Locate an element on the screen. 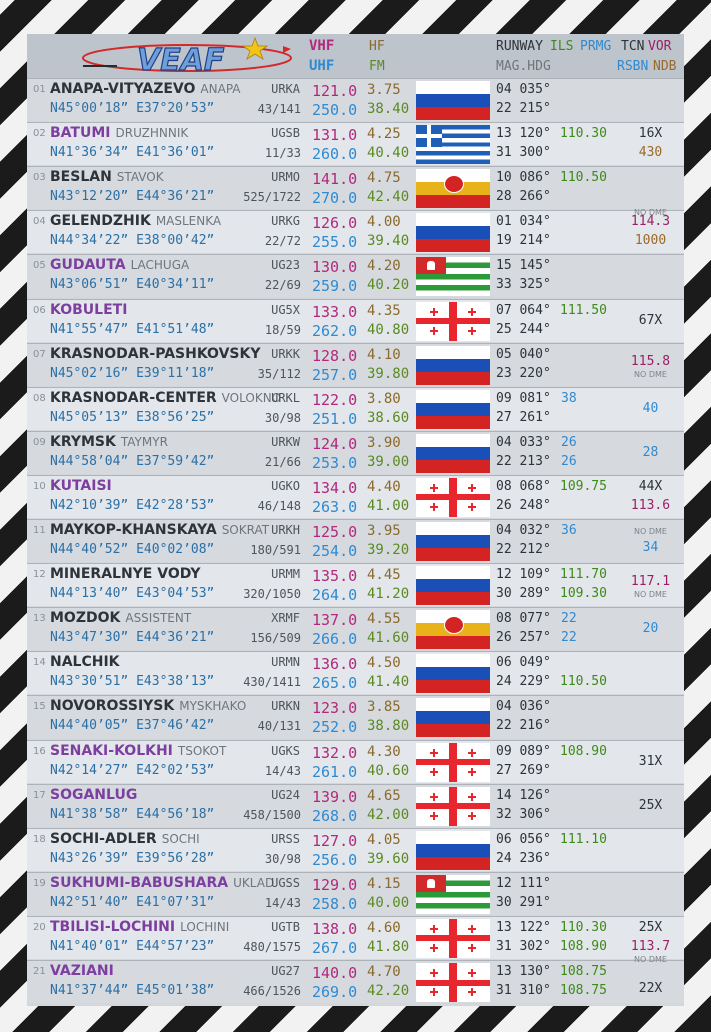 This screenshot has height=1032, width=711. ils-freq-1: 111.10 is located at coordinates (583, 839).